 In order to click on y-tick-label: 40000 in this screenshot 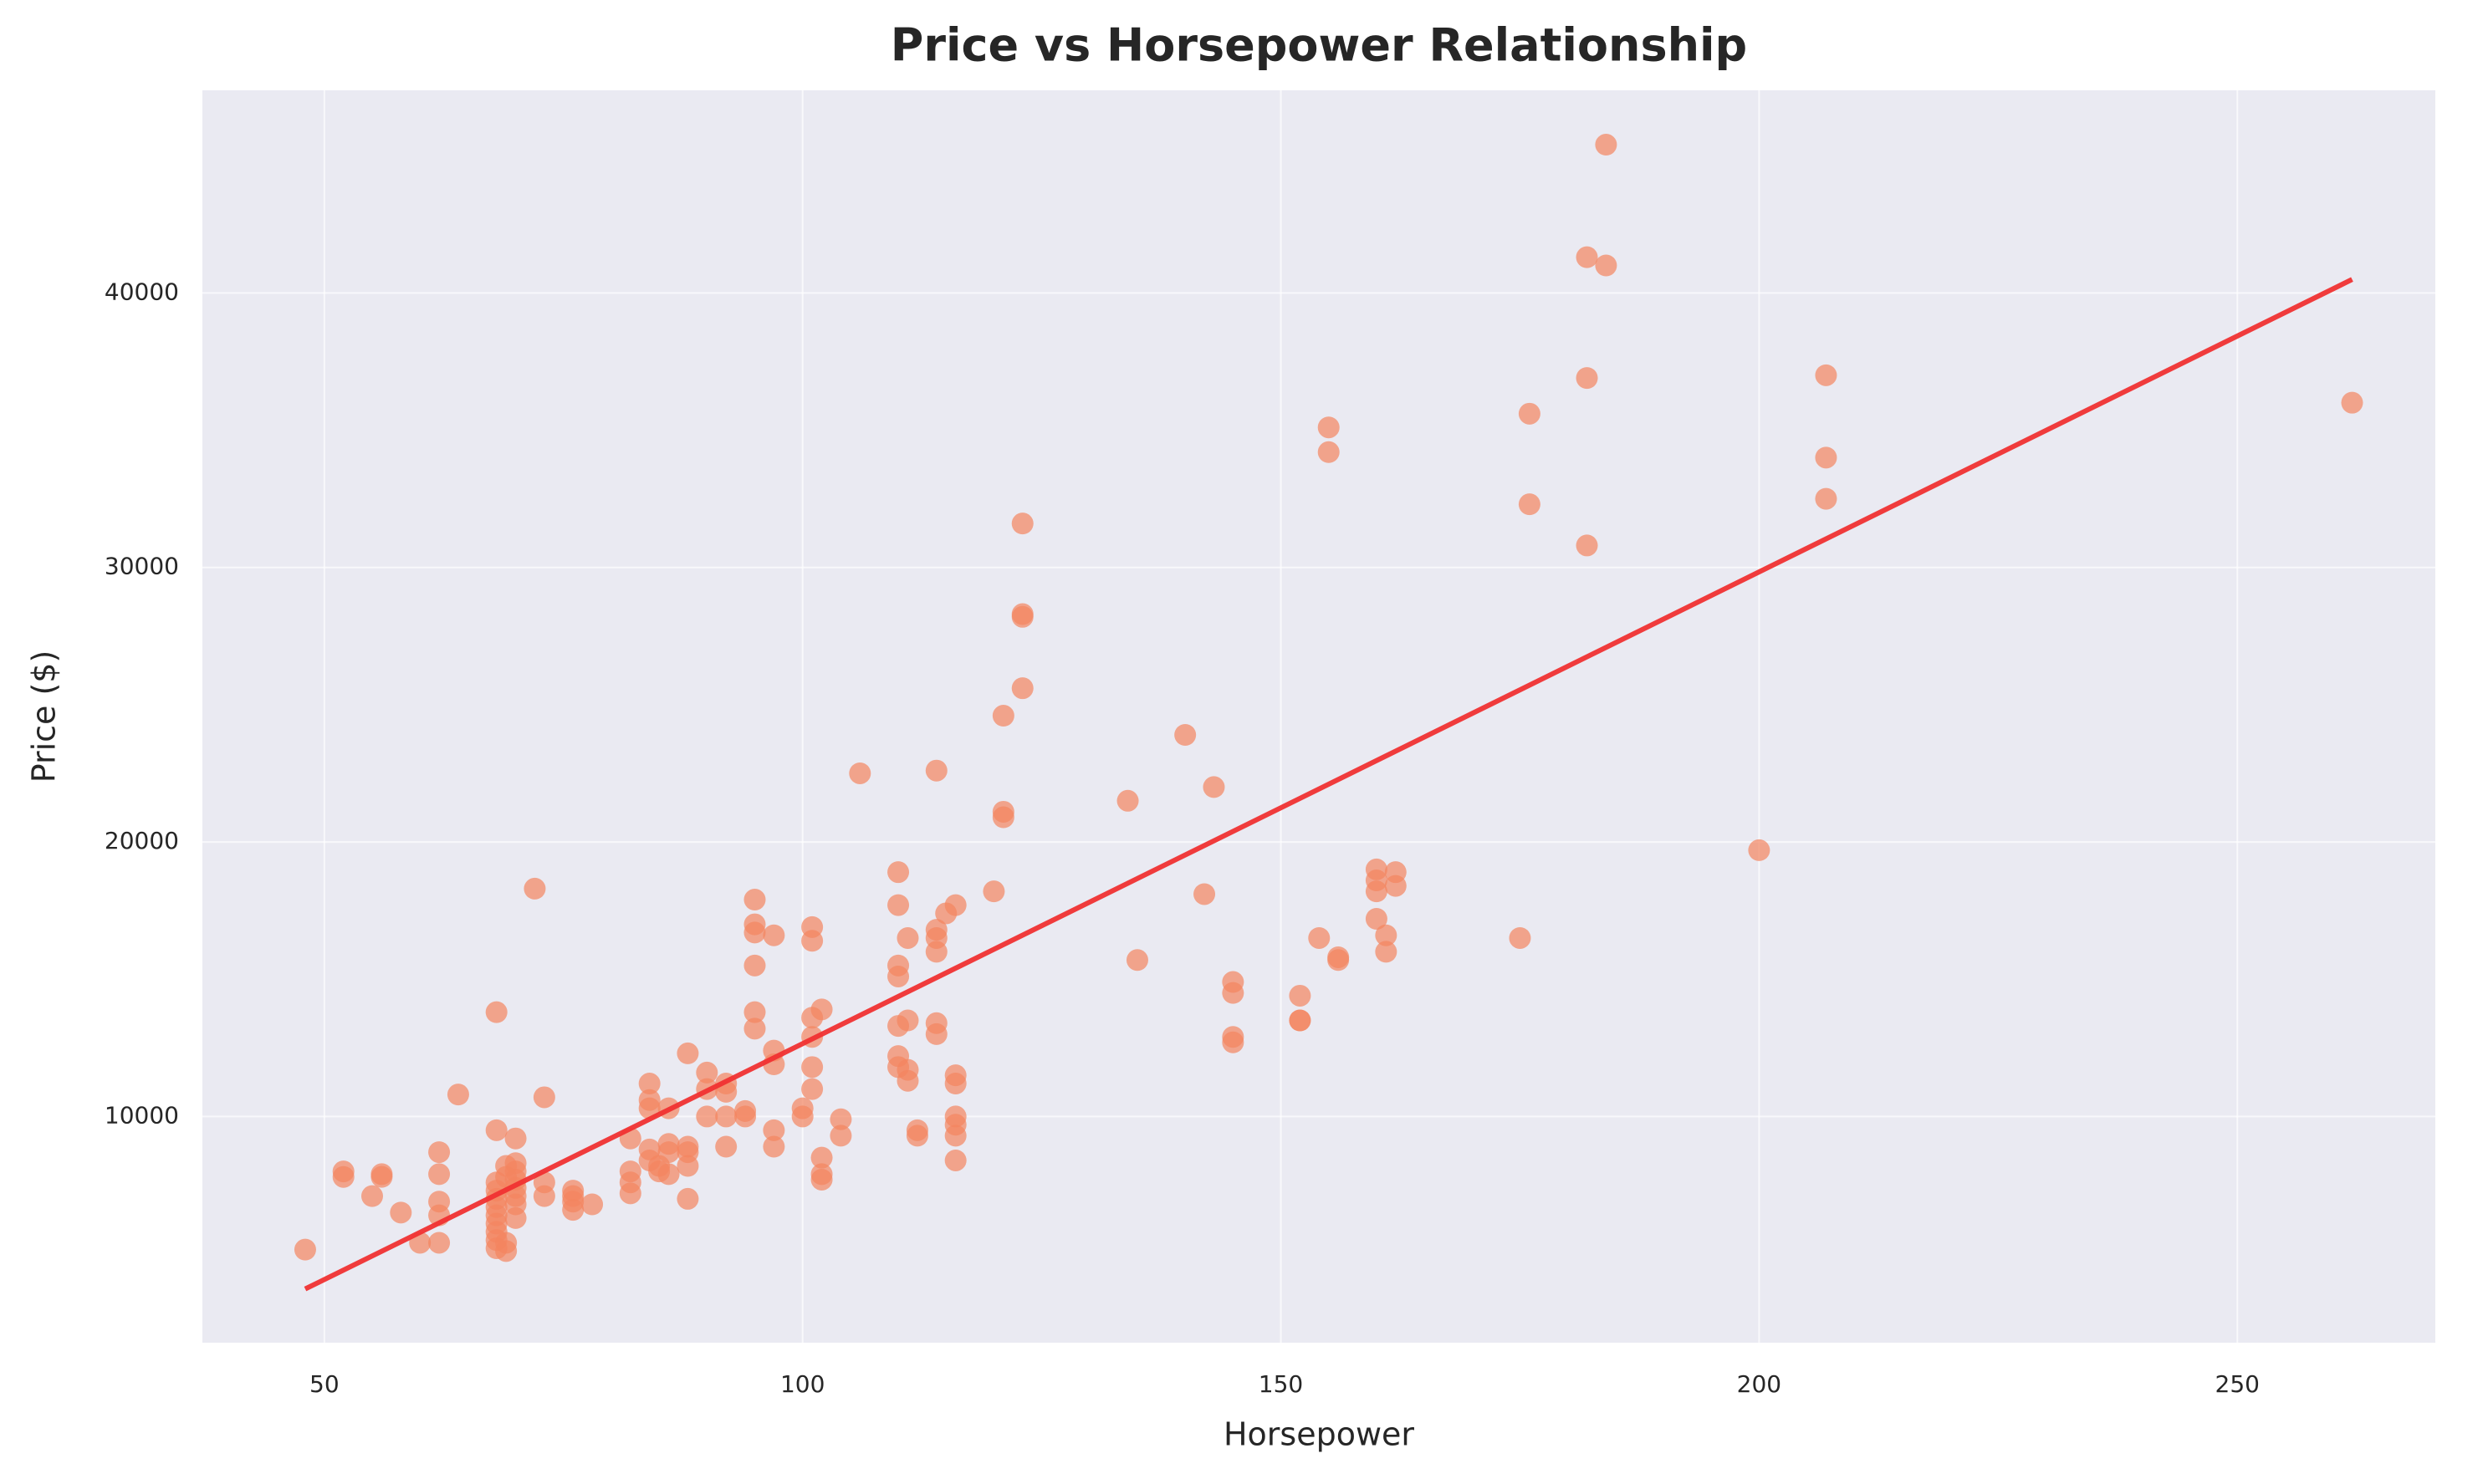, I will do `click(142, 291)`.